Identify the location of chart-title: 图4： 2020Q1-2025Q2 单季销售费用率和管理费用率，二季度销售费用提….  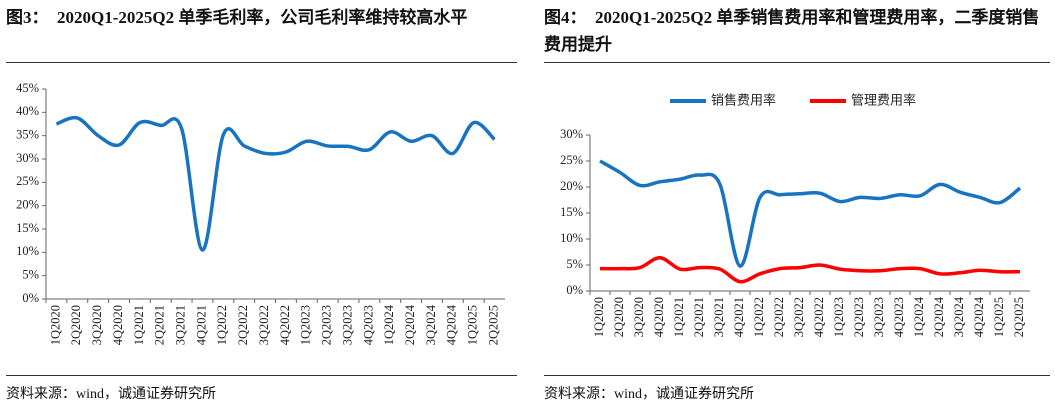
(792, 31).